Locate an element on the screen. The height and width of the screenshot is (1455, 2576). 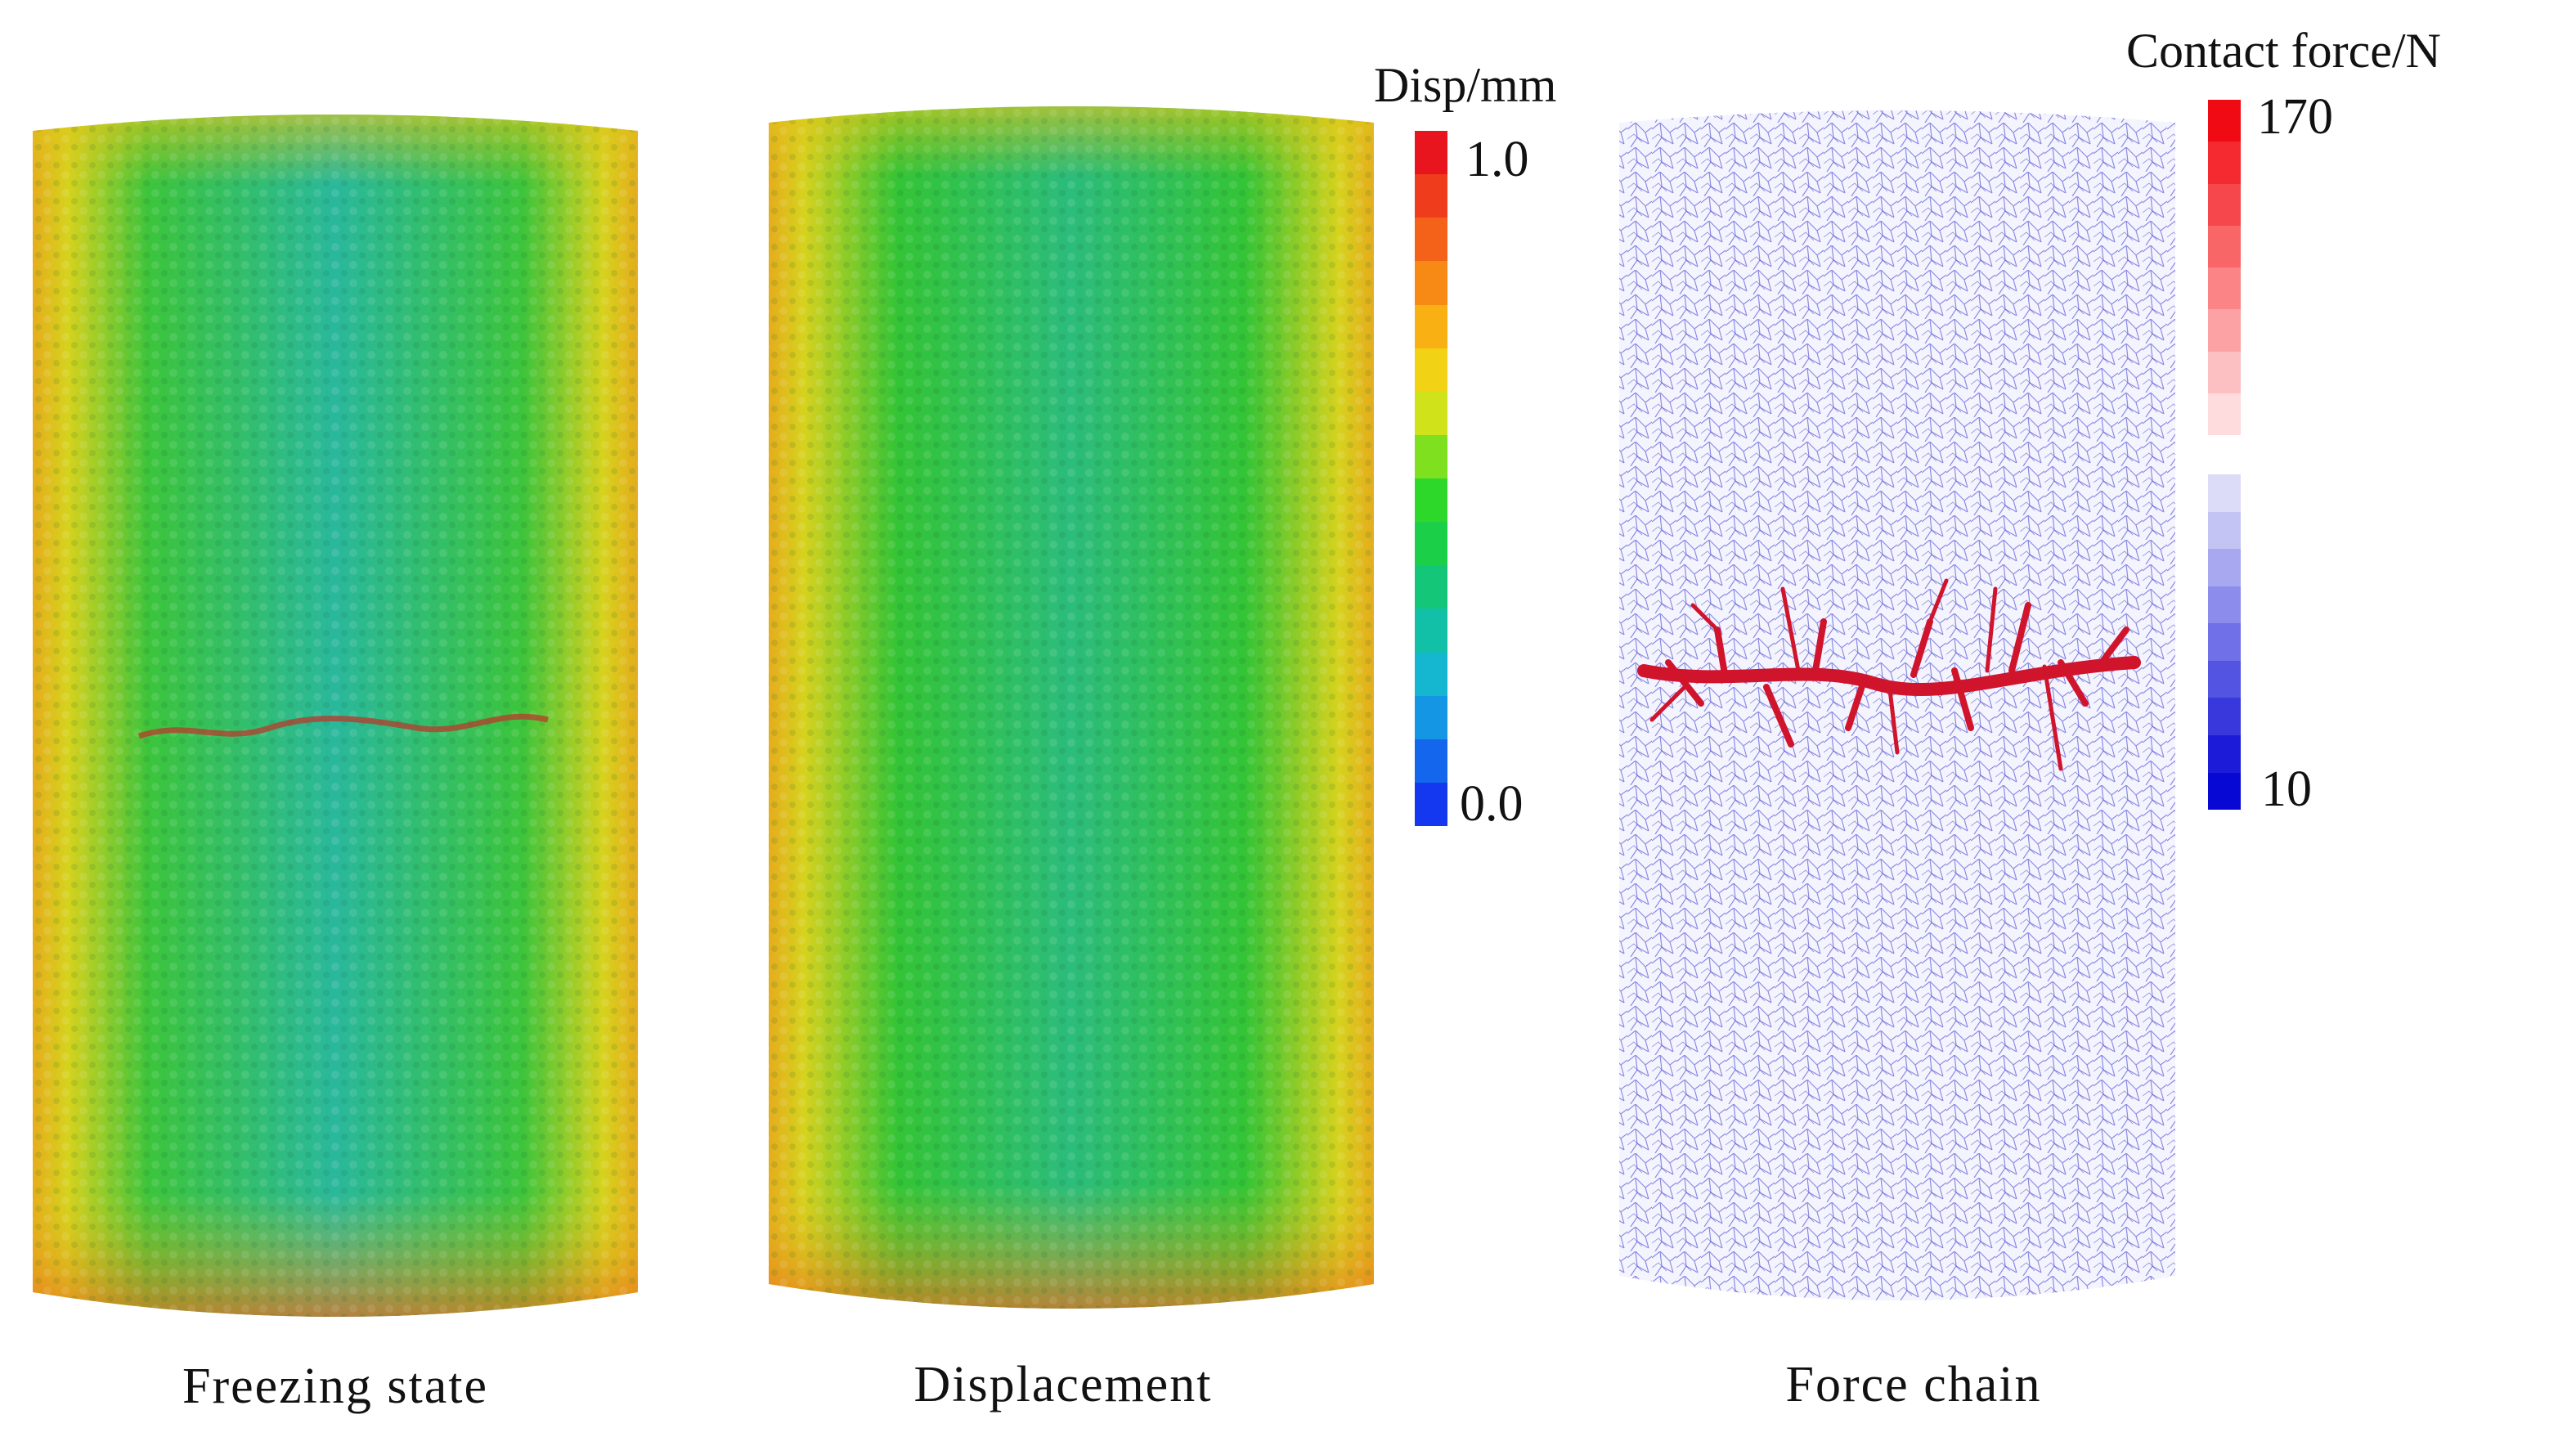
disp-colorbar is located at coordinates (1431, 479).